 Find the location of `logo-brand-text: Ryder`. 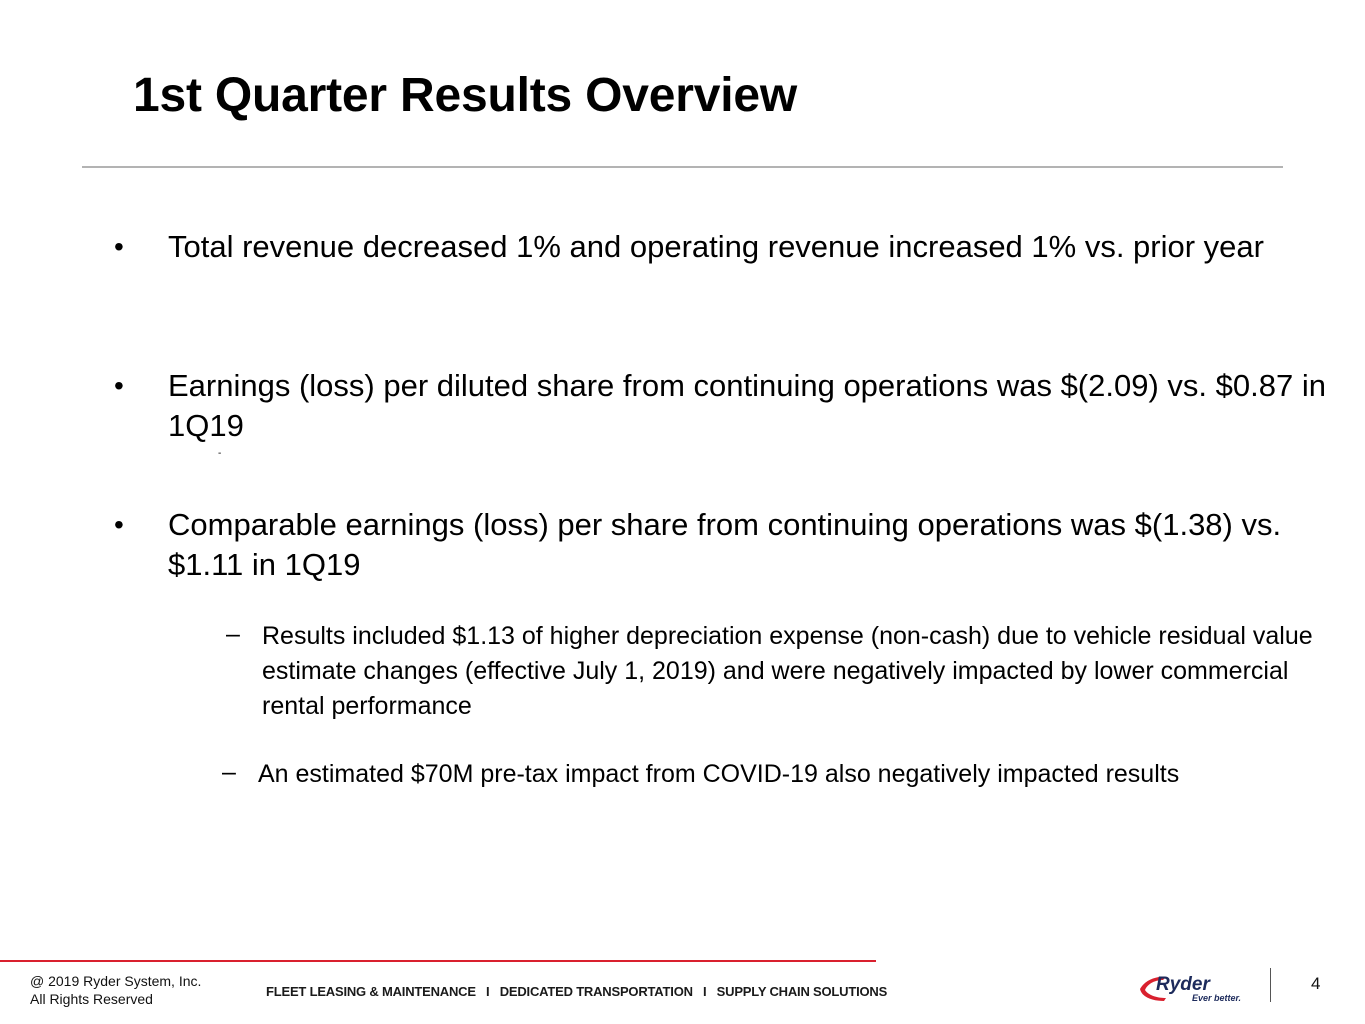

logo-brand-text: Ryder is located at coordinates (1183, 984).